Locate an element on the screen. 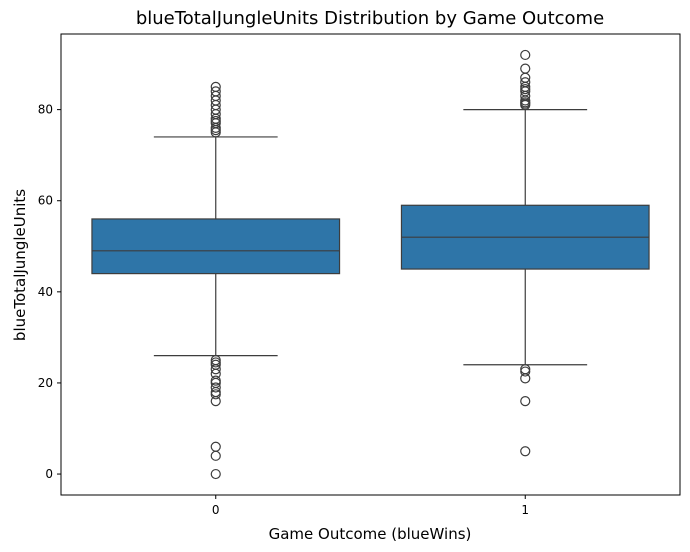 Image resolution: width=690 pixels, height=552 pixels. x-tick-label: 1 is located at coordinates (525, 510).